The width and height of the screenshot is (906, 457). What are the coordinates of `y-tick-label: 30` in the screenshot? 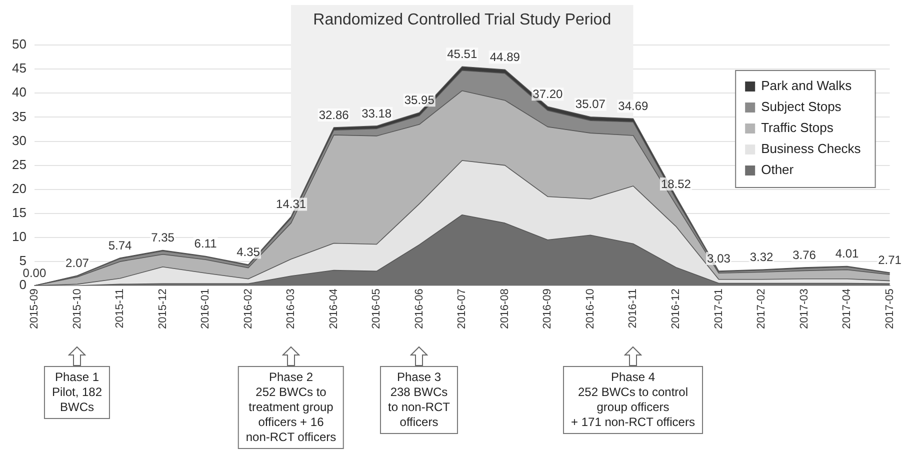 It's located at (19, 140).